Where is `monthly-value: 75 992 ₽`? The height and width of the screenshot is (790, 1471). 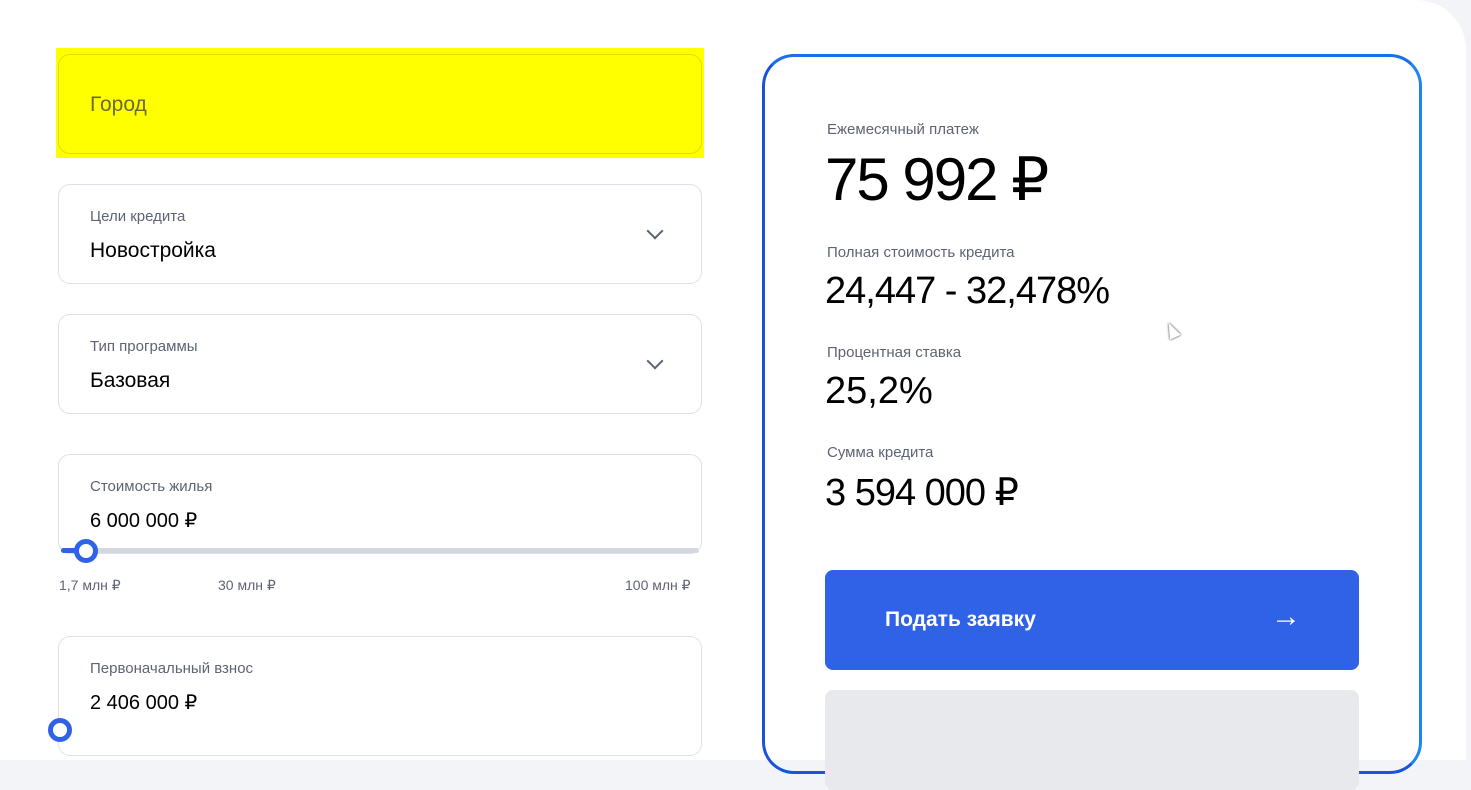
monthly-value: 75 992 ₽ is located at coordinates (937, 179).